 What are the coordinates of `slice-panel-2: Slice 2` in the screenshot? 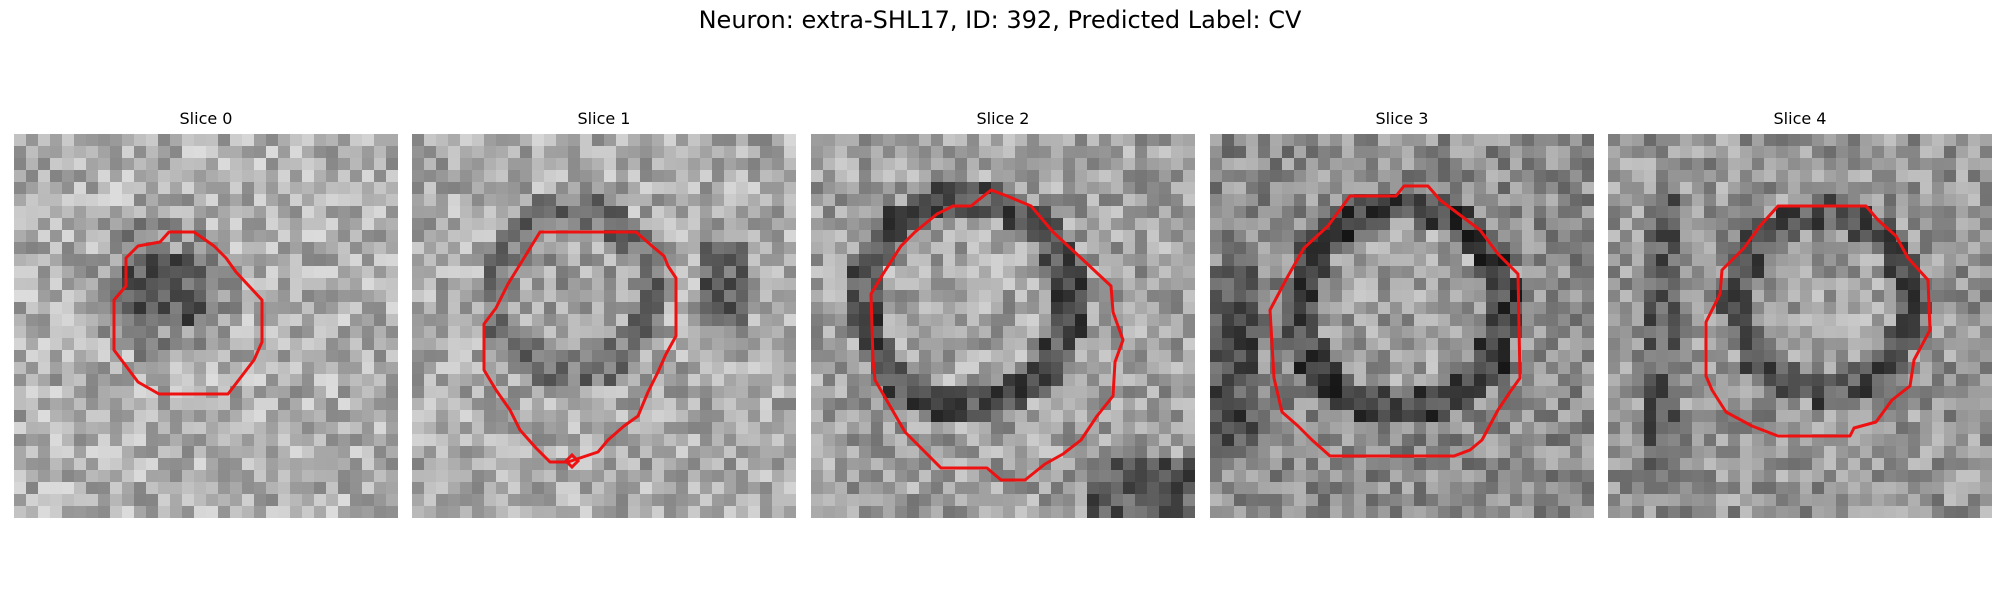 It's located at (1003, 313).